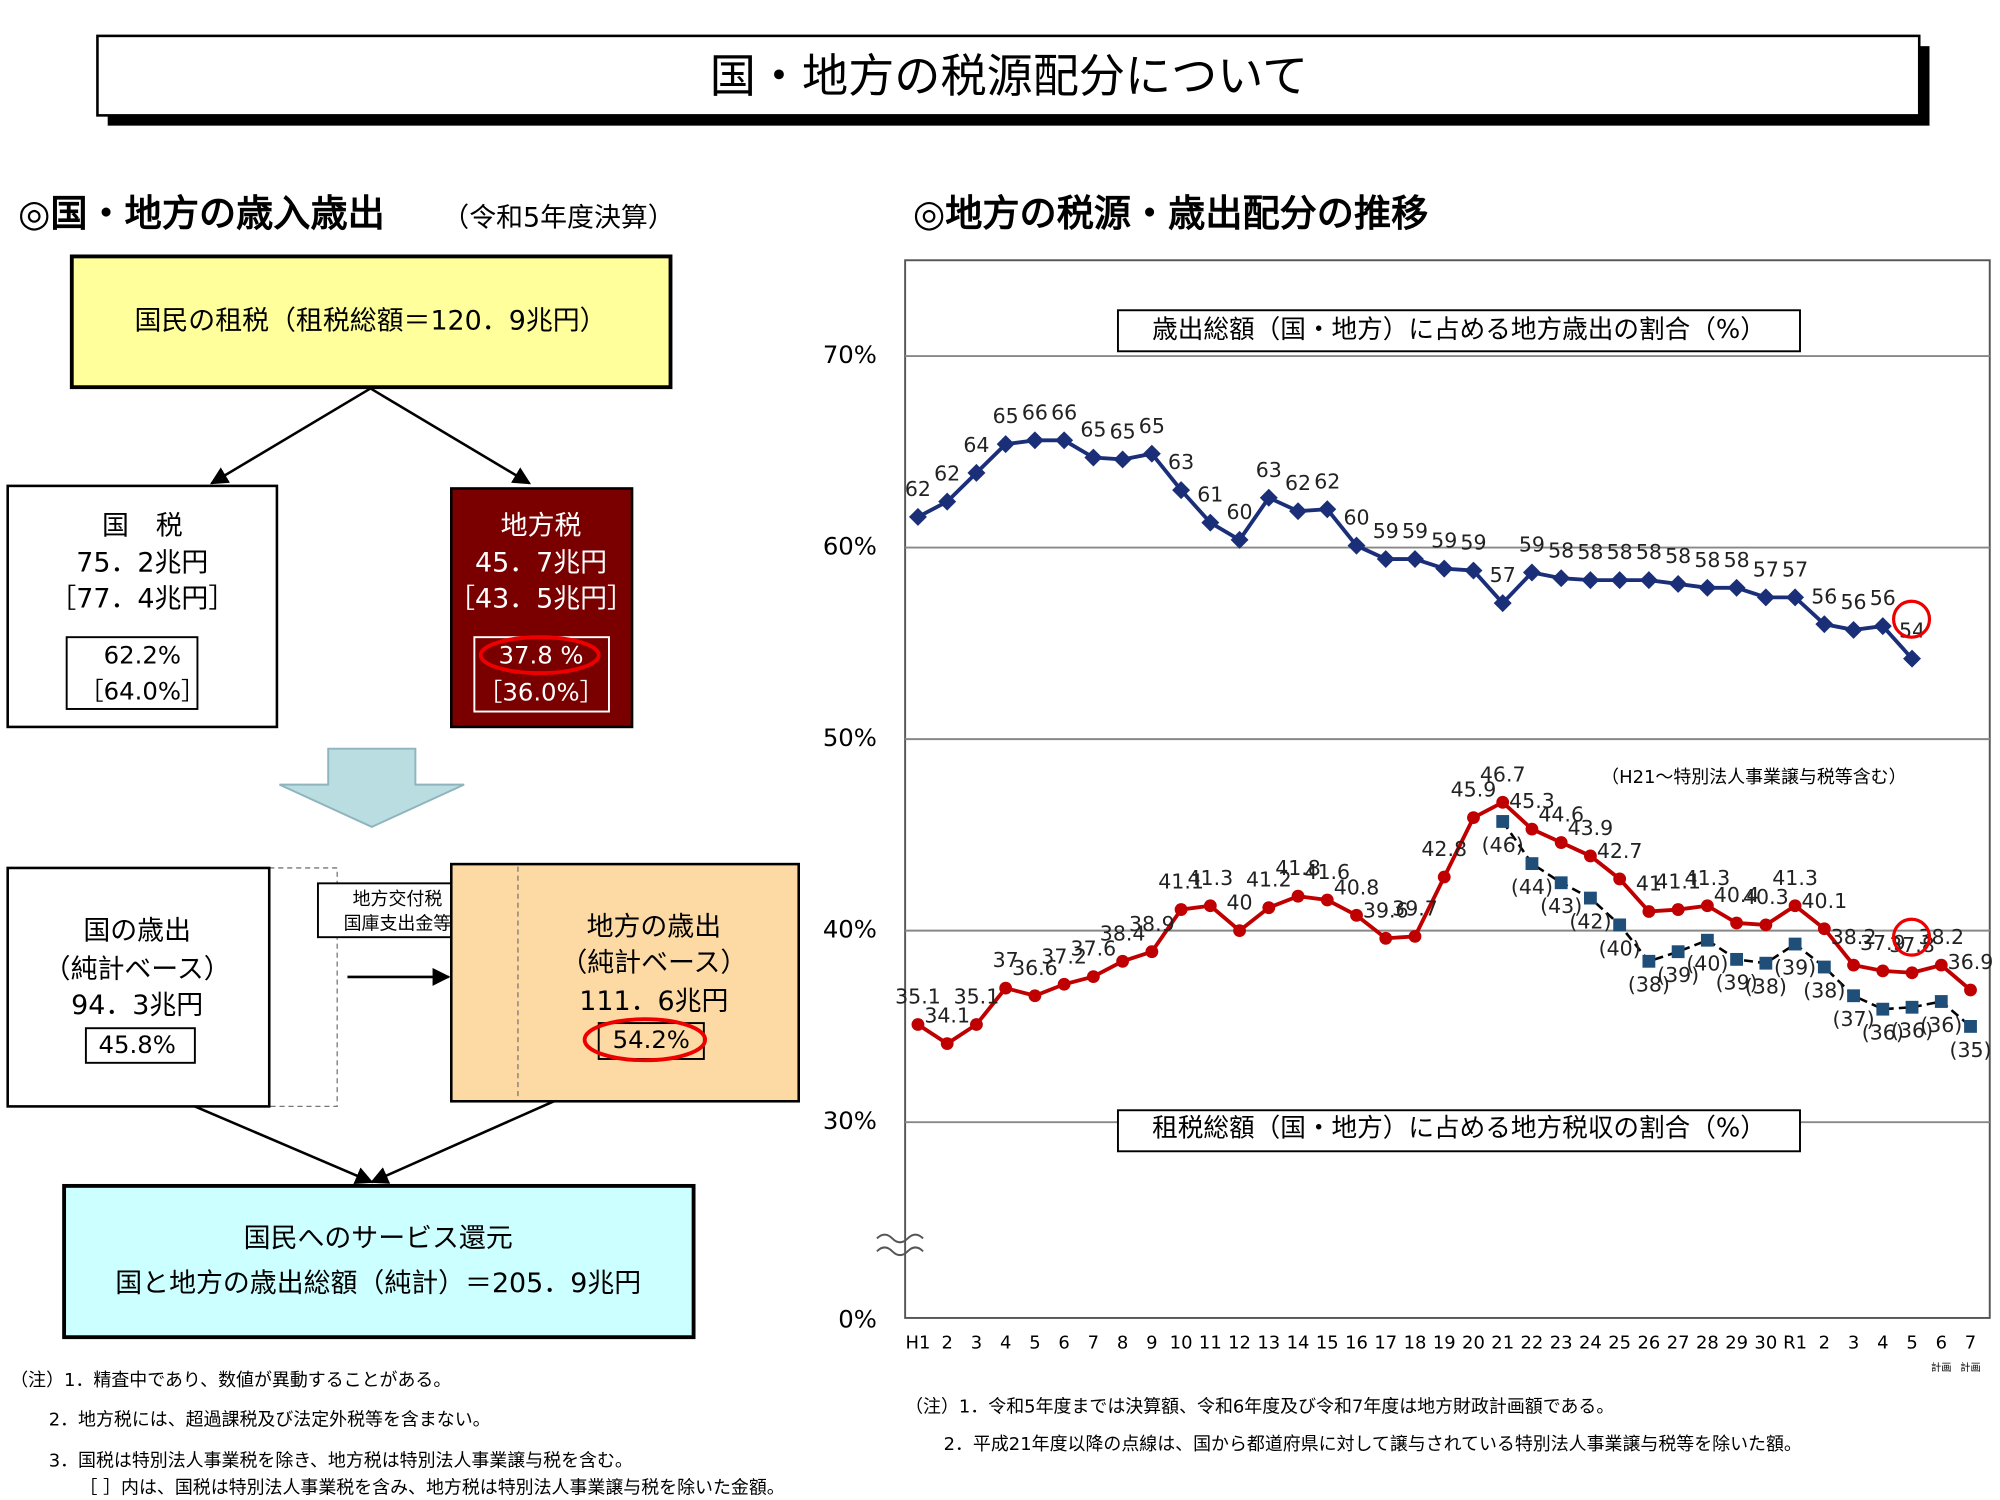  I want to click on data-label: 36.9, so click(1971, 962).